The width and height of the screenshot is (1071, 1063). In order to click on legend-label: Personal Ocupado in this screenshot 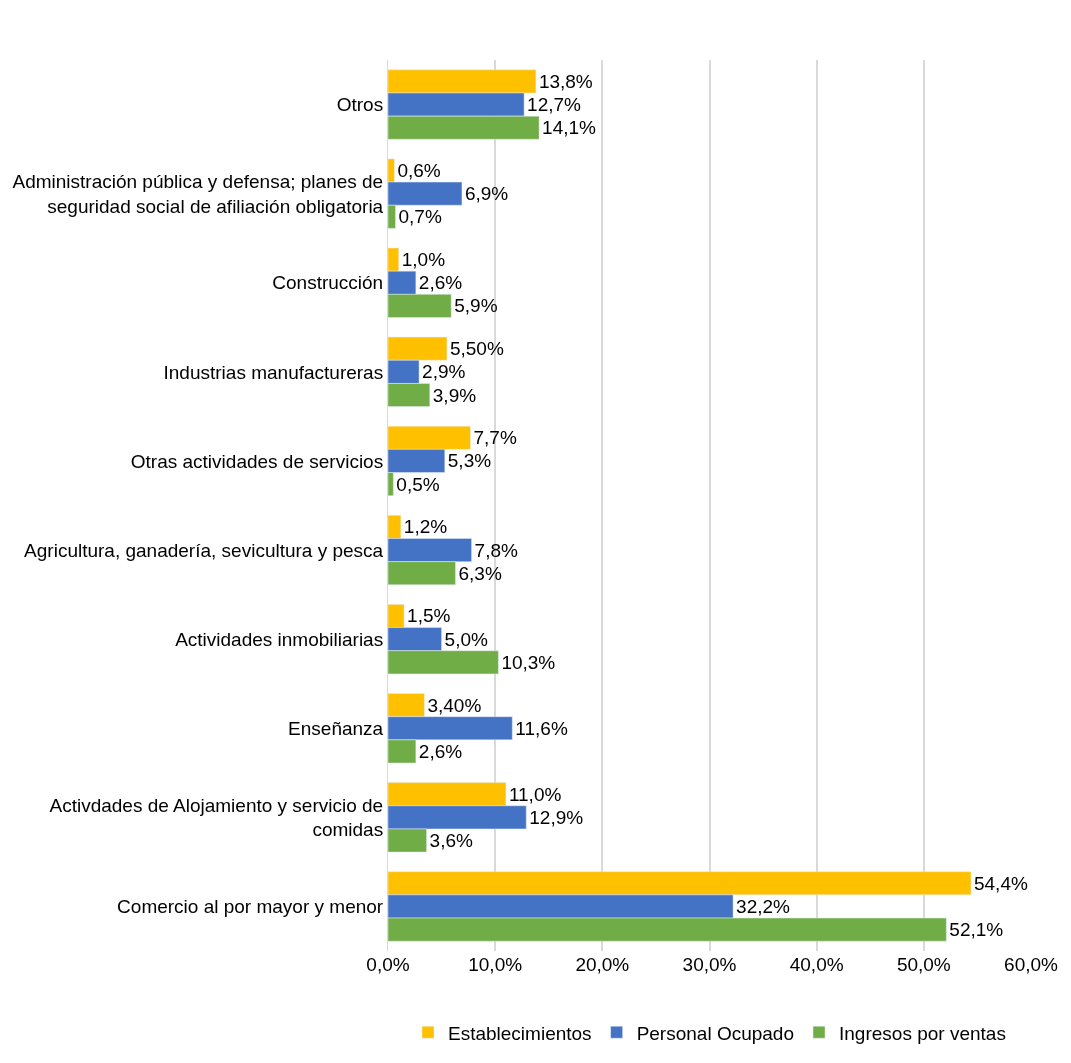, I will do `click(715, 1033)`.